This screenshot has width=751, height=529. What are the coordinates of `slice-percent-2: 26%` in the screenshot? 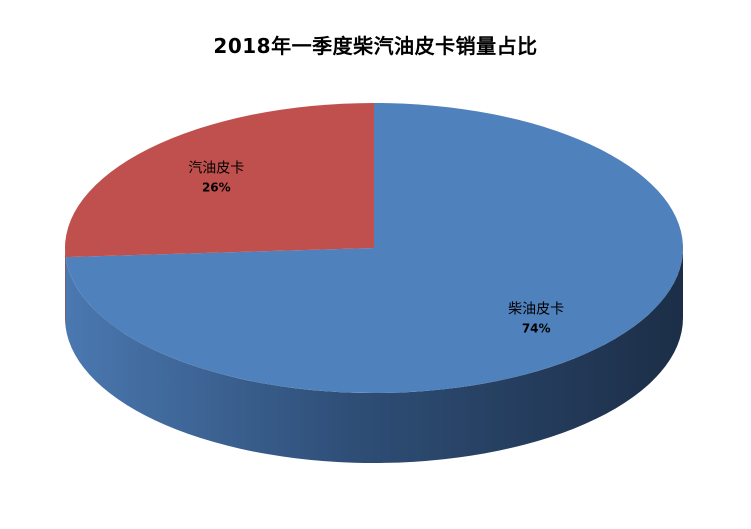 It's located at (216, 188).